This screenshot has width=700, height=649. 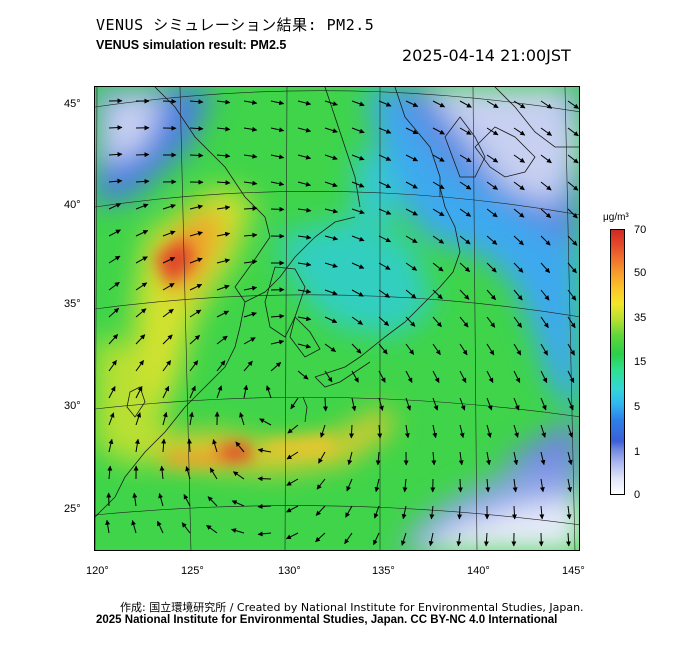 What do you see at coordinates (97, 571) in the screenshot?
I see `lon-tick-120: 120°` at bounding box center [97, 571].